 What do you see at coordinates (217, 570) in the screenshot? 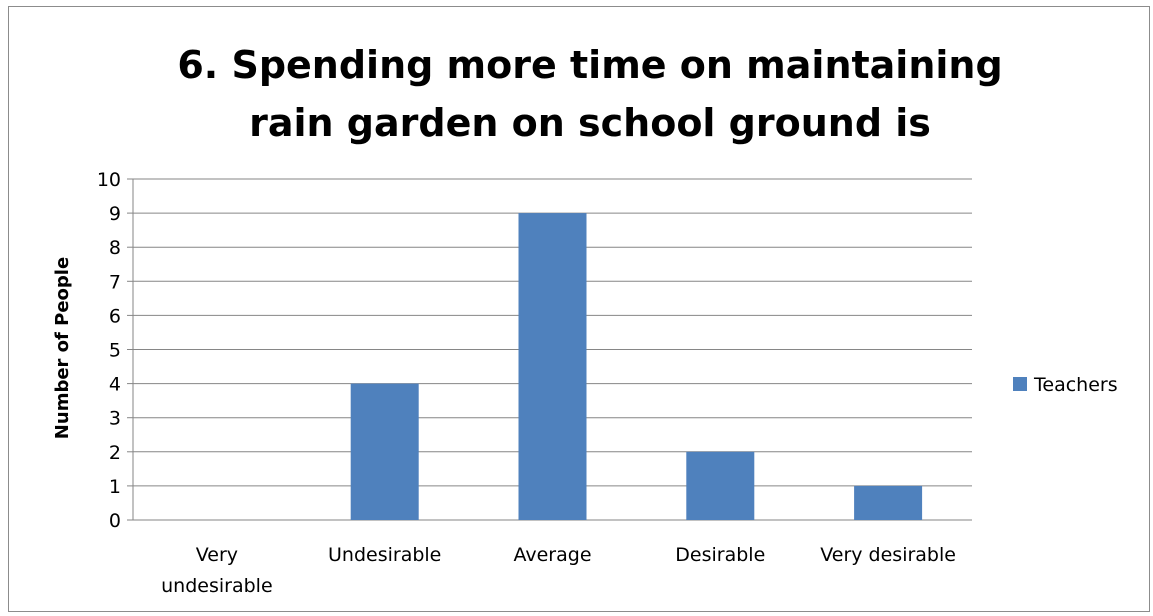
I see `x-tick-label: Very undesirable` at bounding box center [217, 570].